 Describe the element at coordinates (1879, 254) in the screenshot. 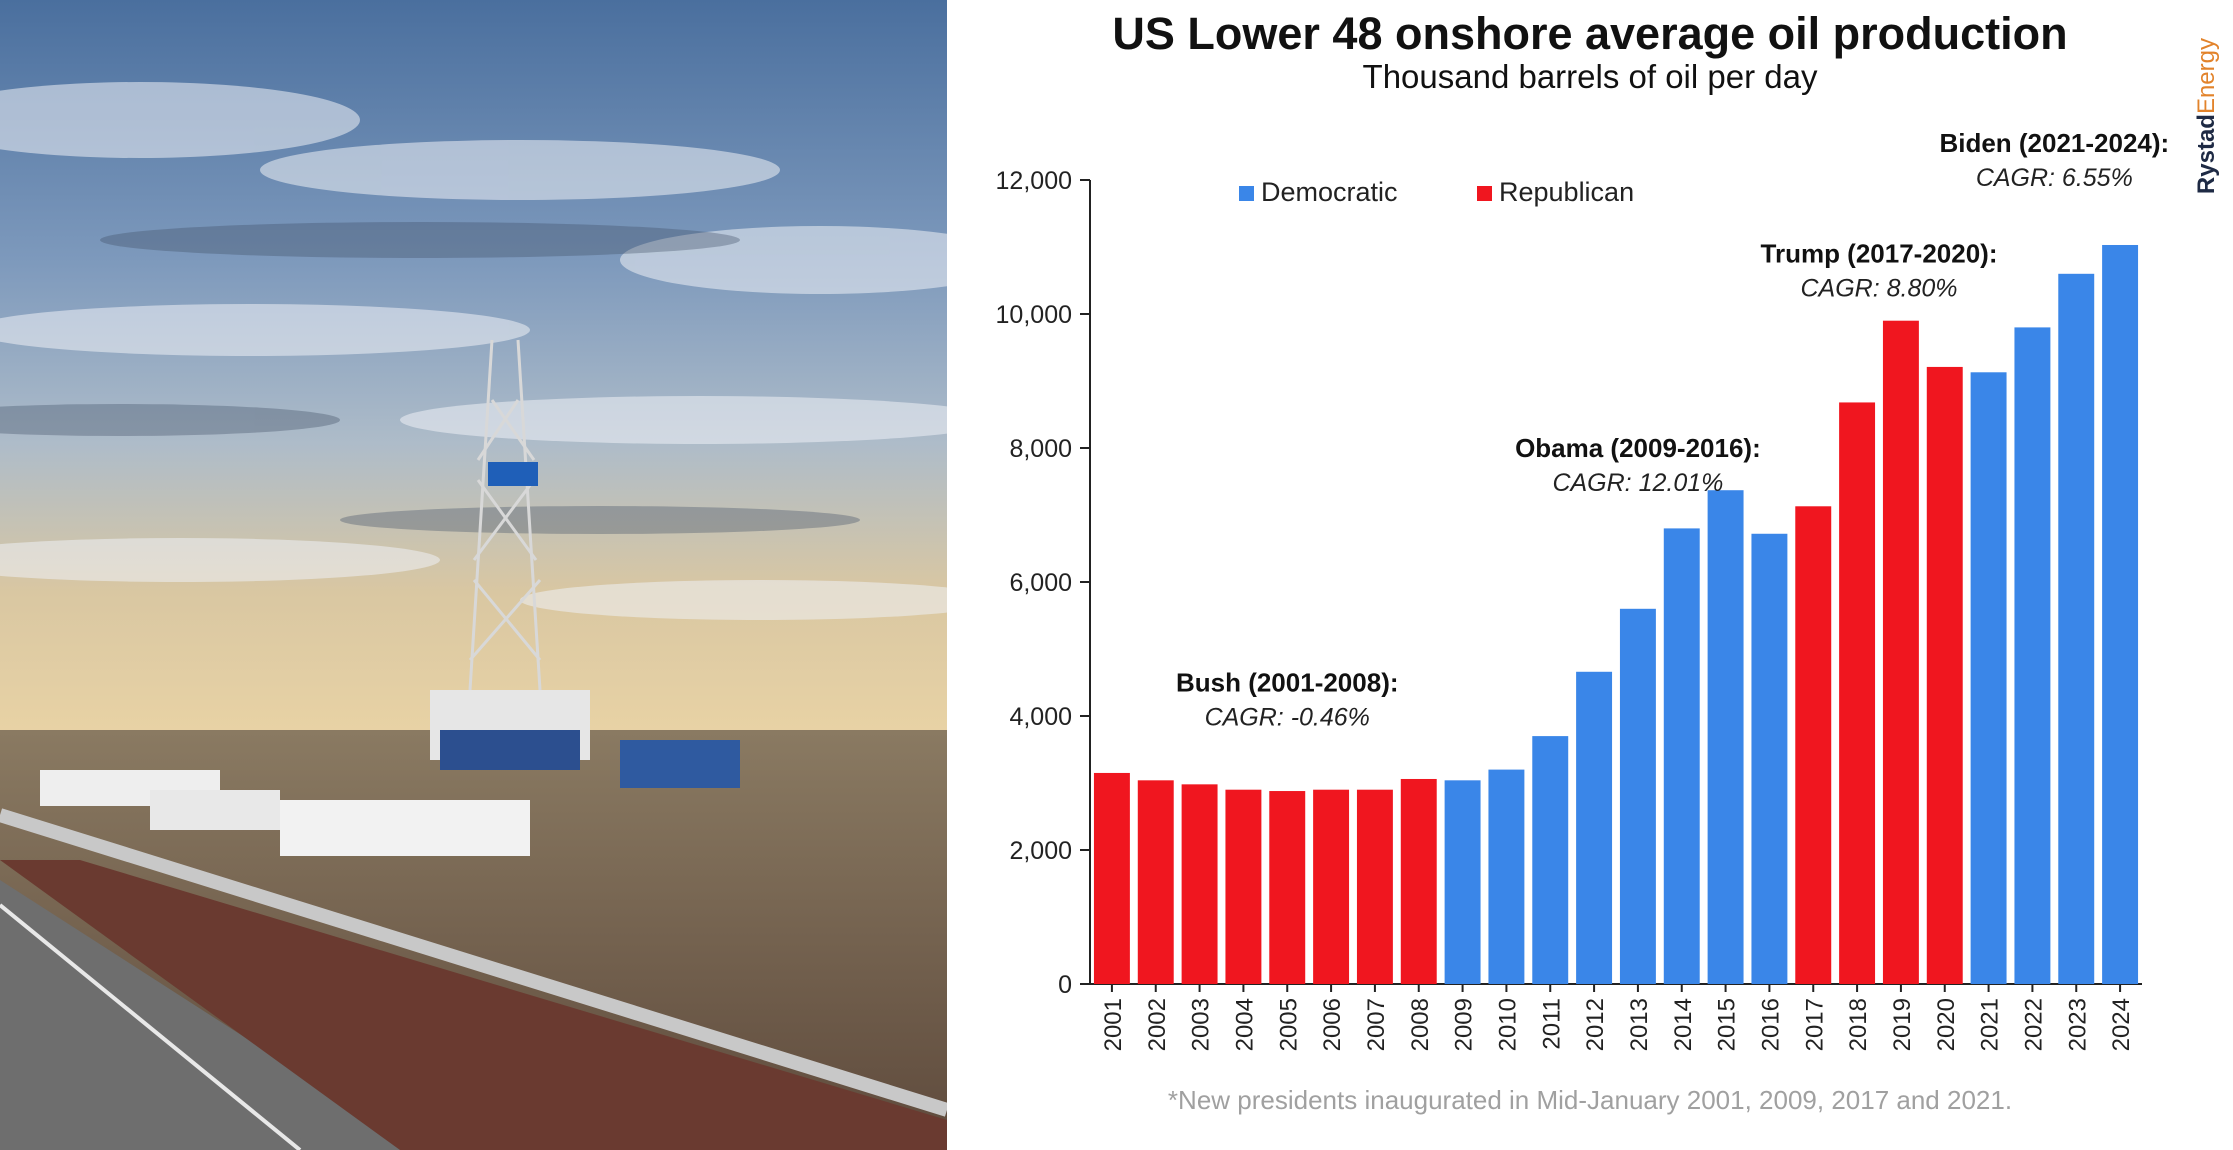

I see `annotation-title: Trump (2017-2020):` at that location.